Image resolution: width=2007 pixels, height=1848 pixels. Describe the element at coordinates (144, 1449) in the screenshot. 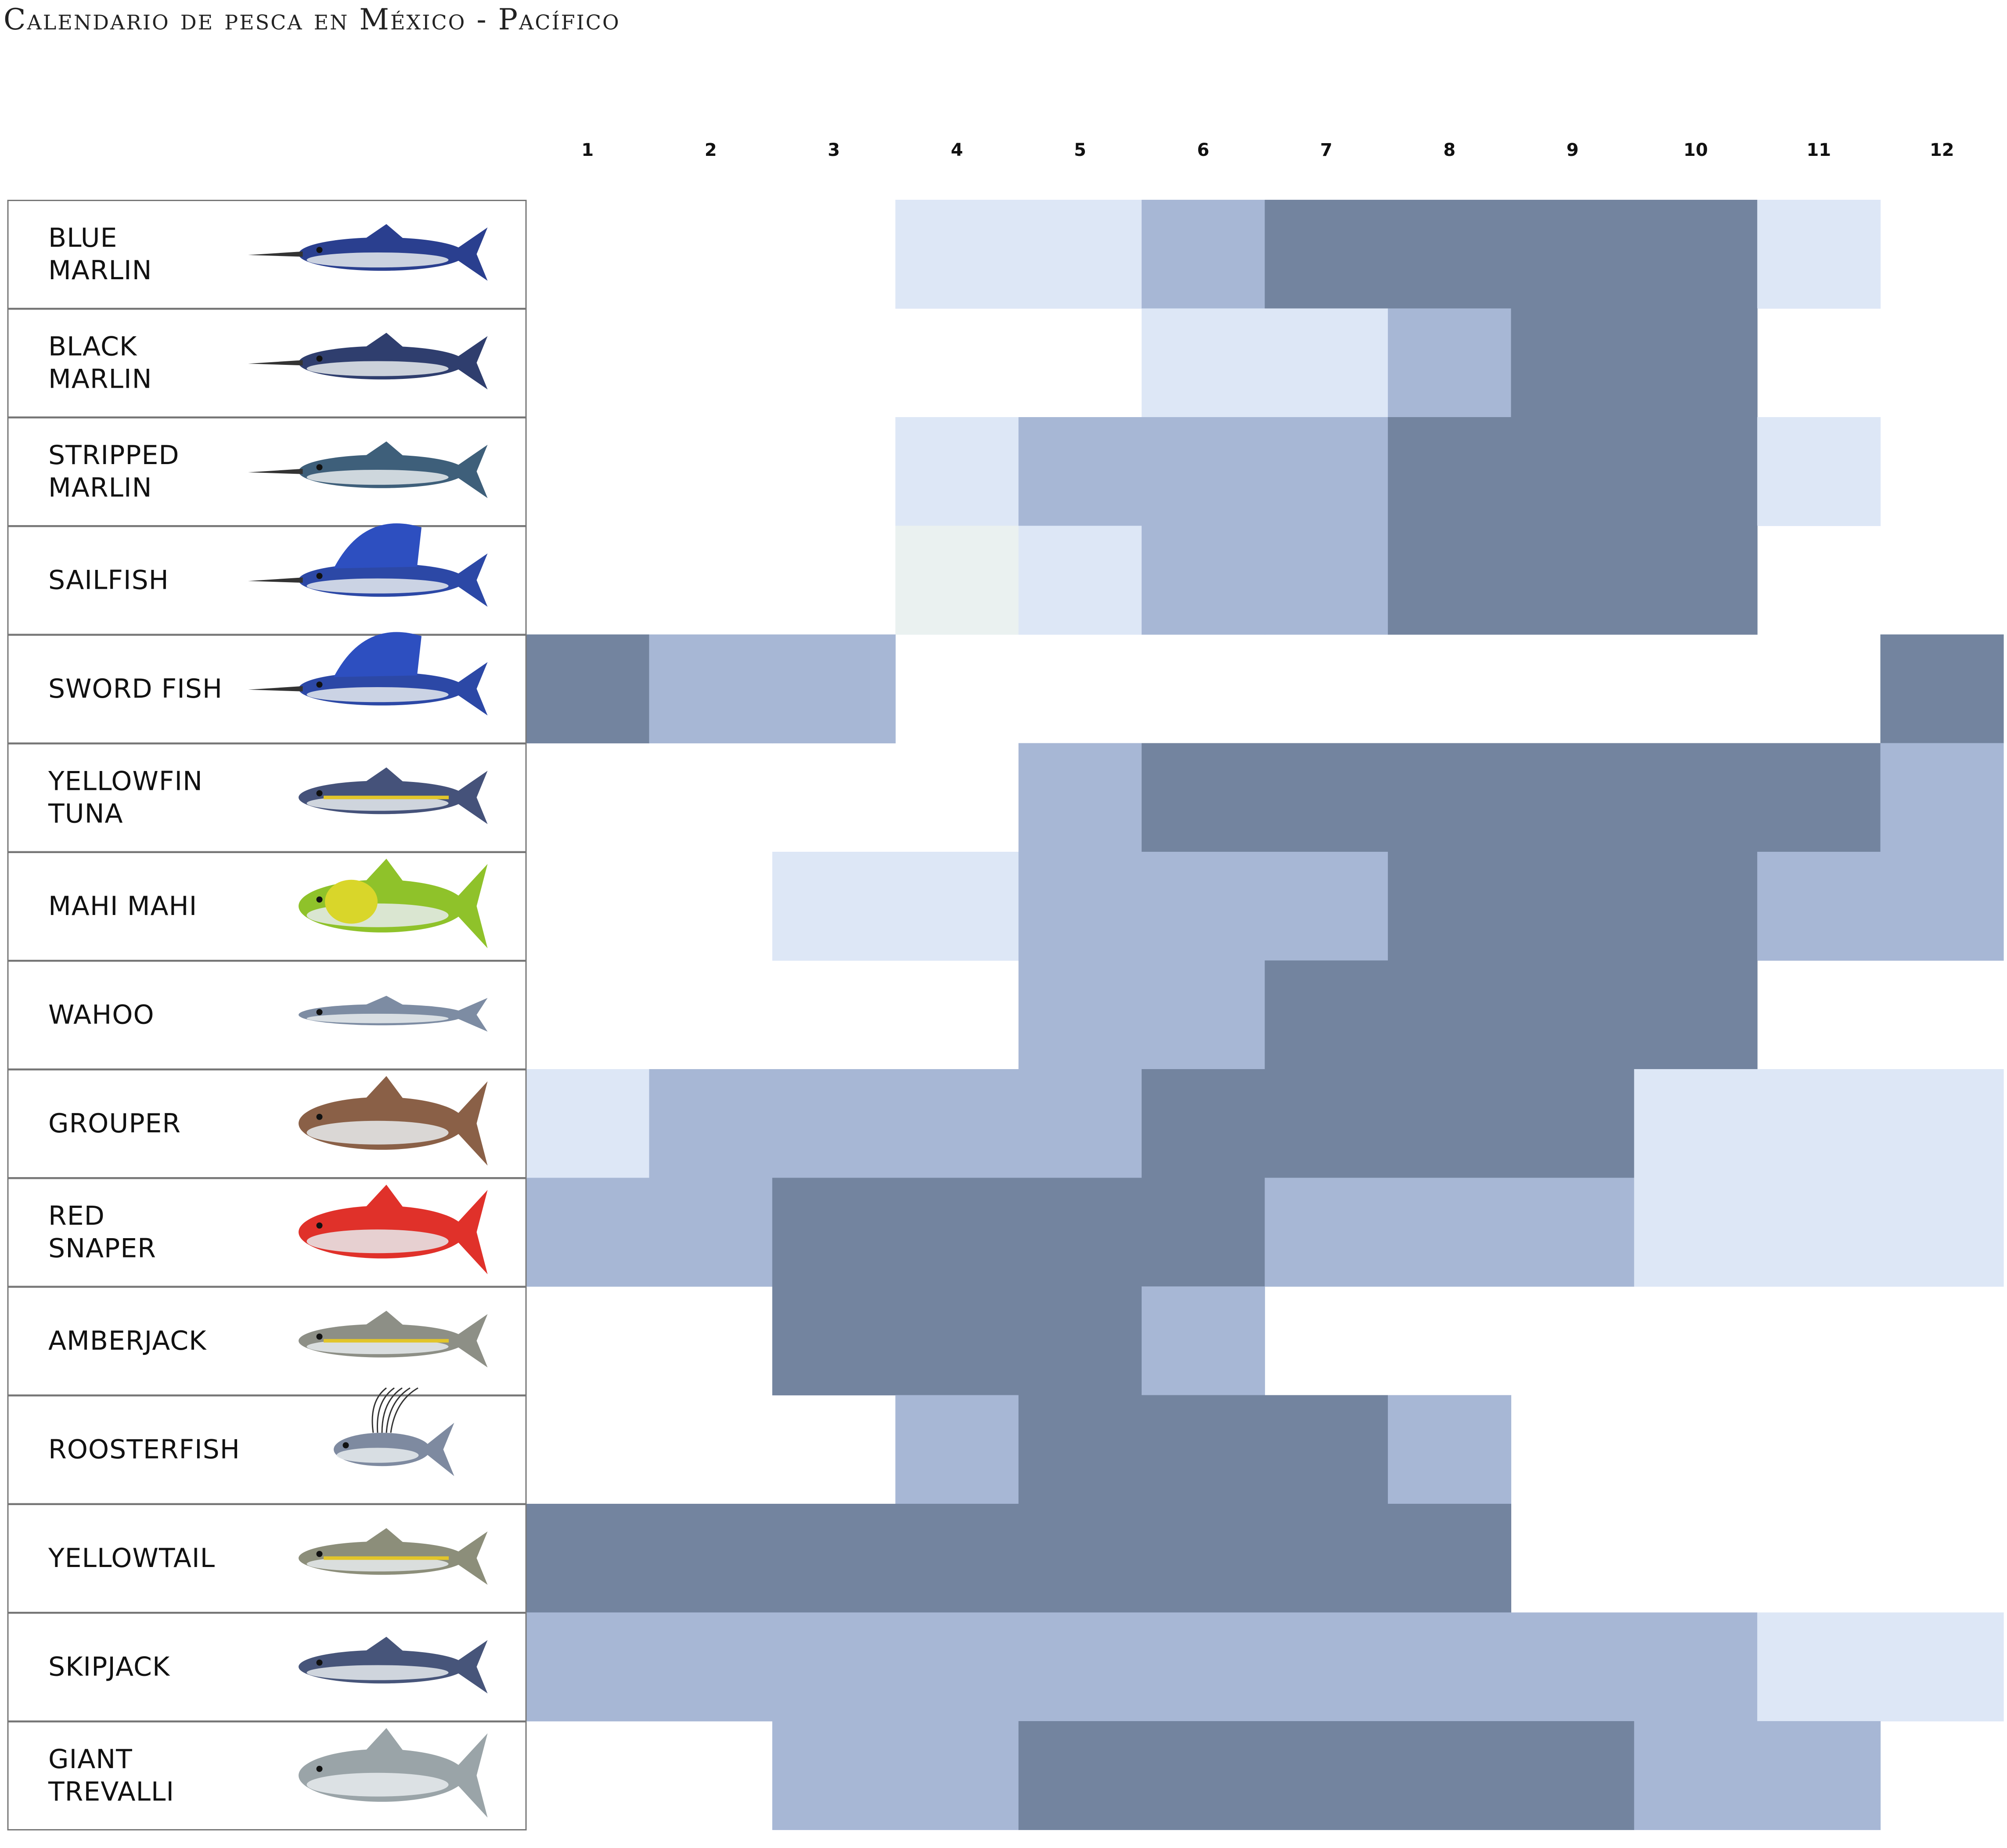

I see `species-label-line: ROOSTERFISH` at that location.